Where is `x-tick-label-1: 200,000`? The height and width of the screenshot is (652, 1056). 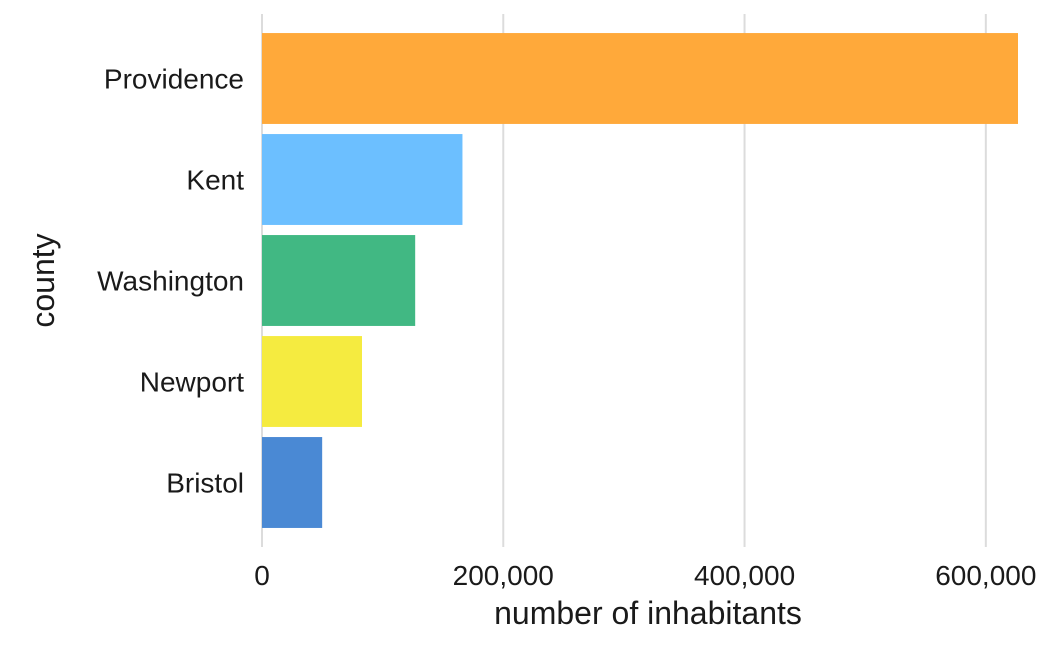
x-tick-label-1: 200,000 is located at coordinates (503, 575).